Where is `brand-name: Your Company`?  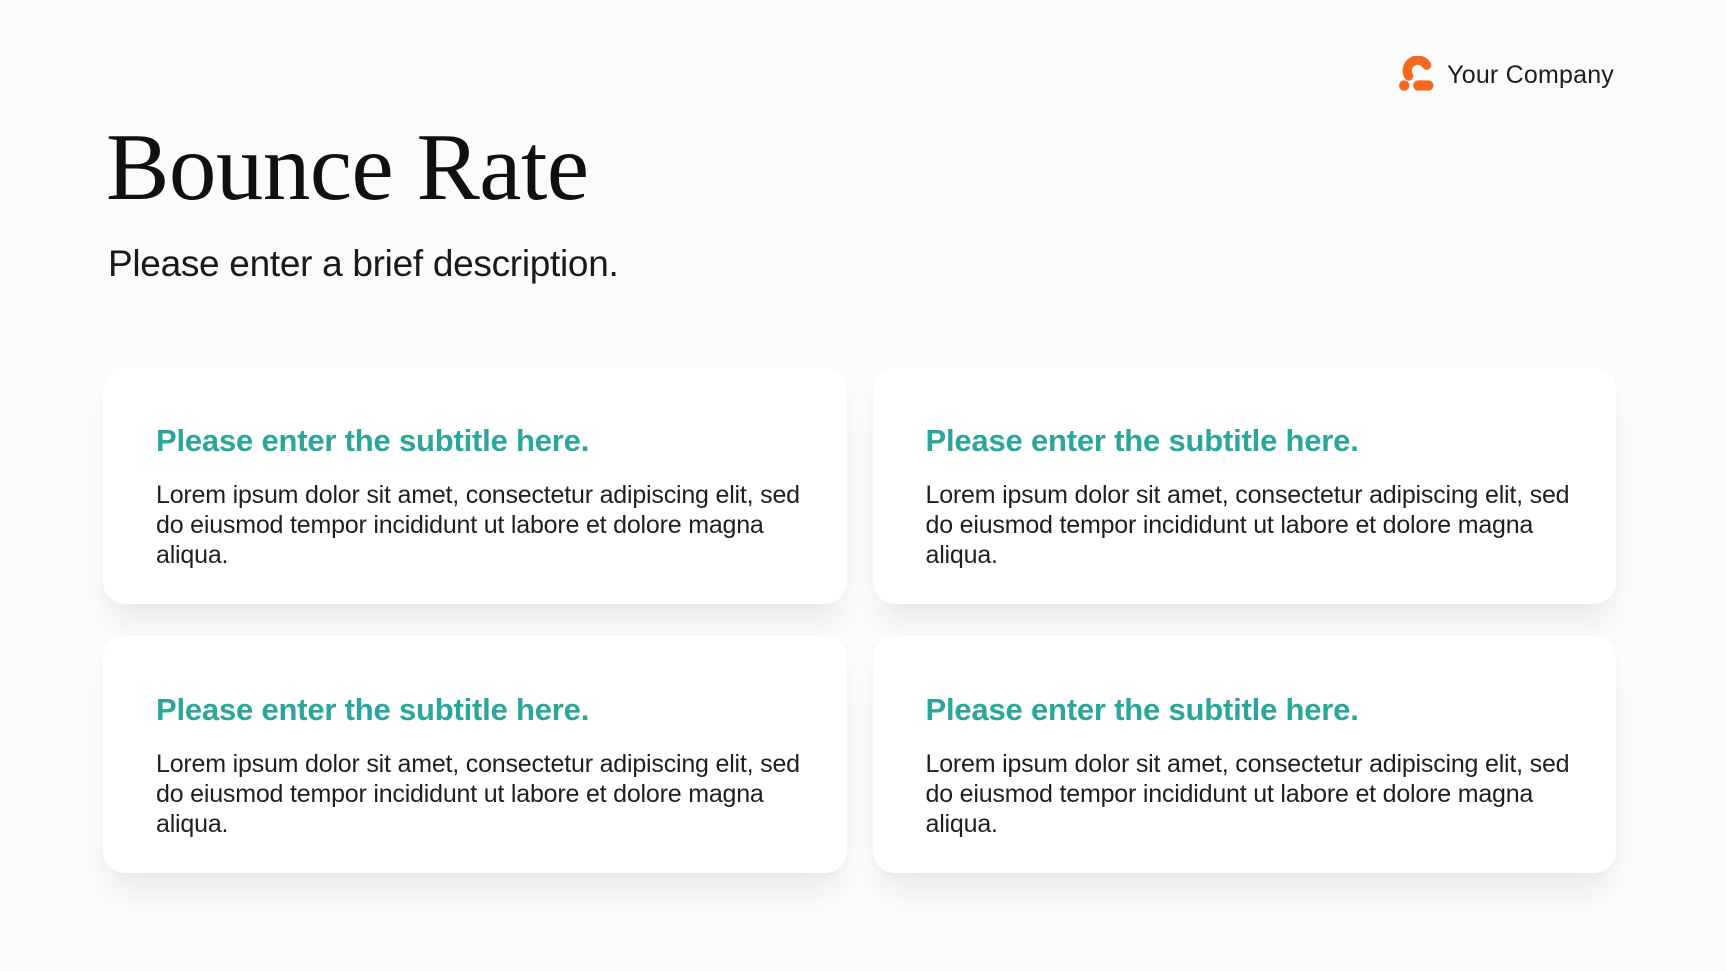 brand-name: Your Company is located at coordinates (1530, 75).